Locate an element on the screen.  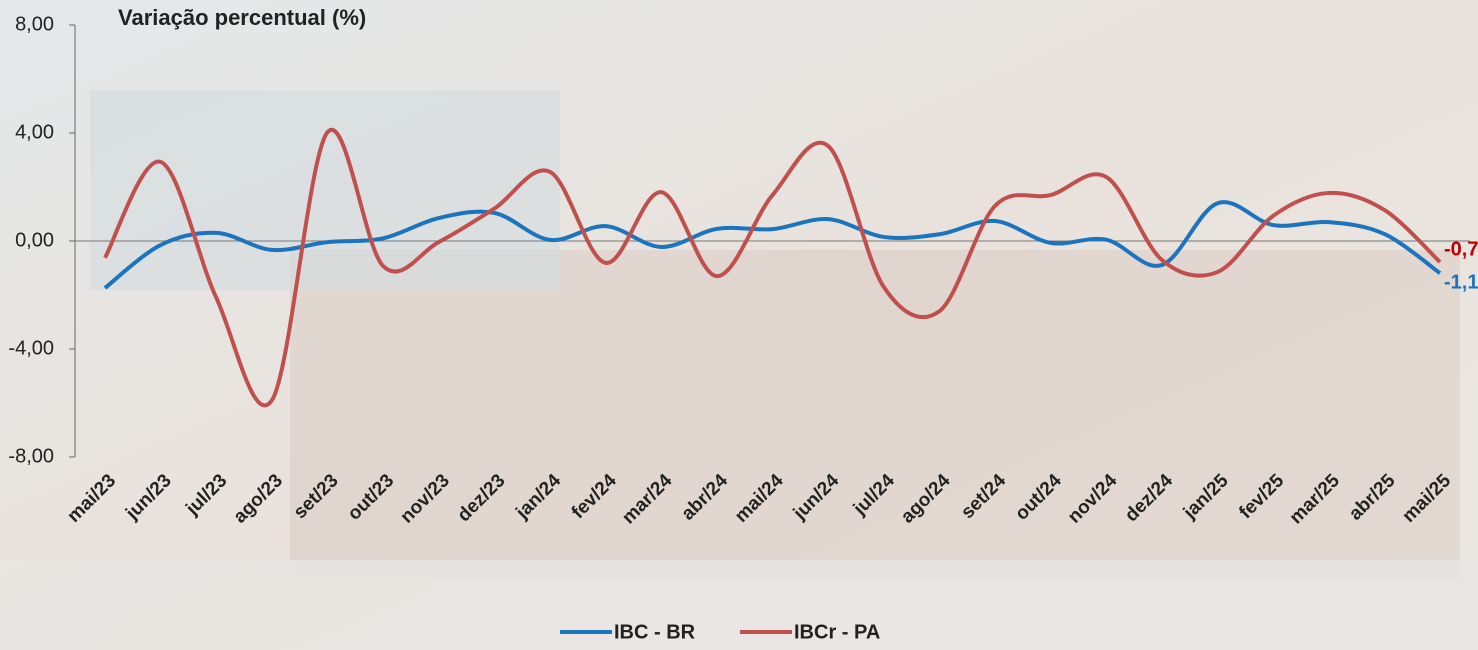
y-tick-label: 8,00 is located at coordinates (34, 24).